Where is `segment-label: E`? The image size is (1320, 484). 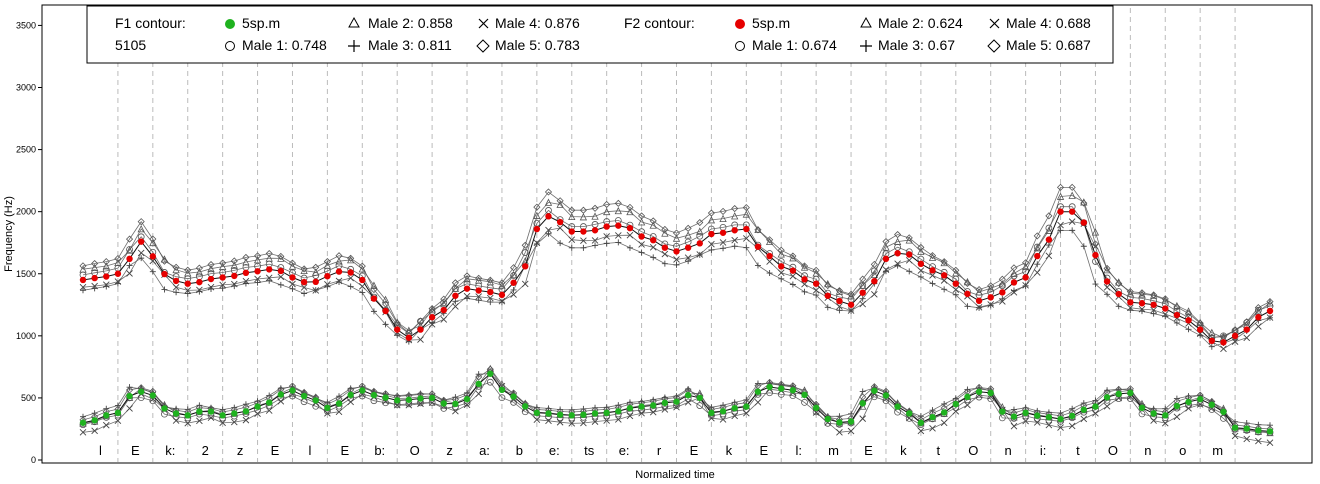 segment-label: E is located at coordinates (694, 450).